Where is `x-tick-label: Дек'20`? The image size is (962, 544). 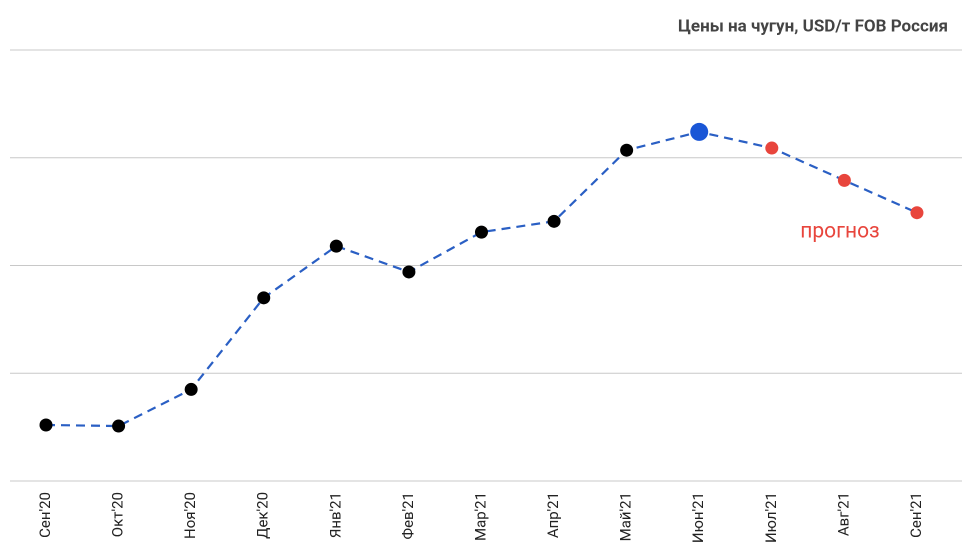
x-tick-label: Дек'20 is located at coordinates (263, 515).